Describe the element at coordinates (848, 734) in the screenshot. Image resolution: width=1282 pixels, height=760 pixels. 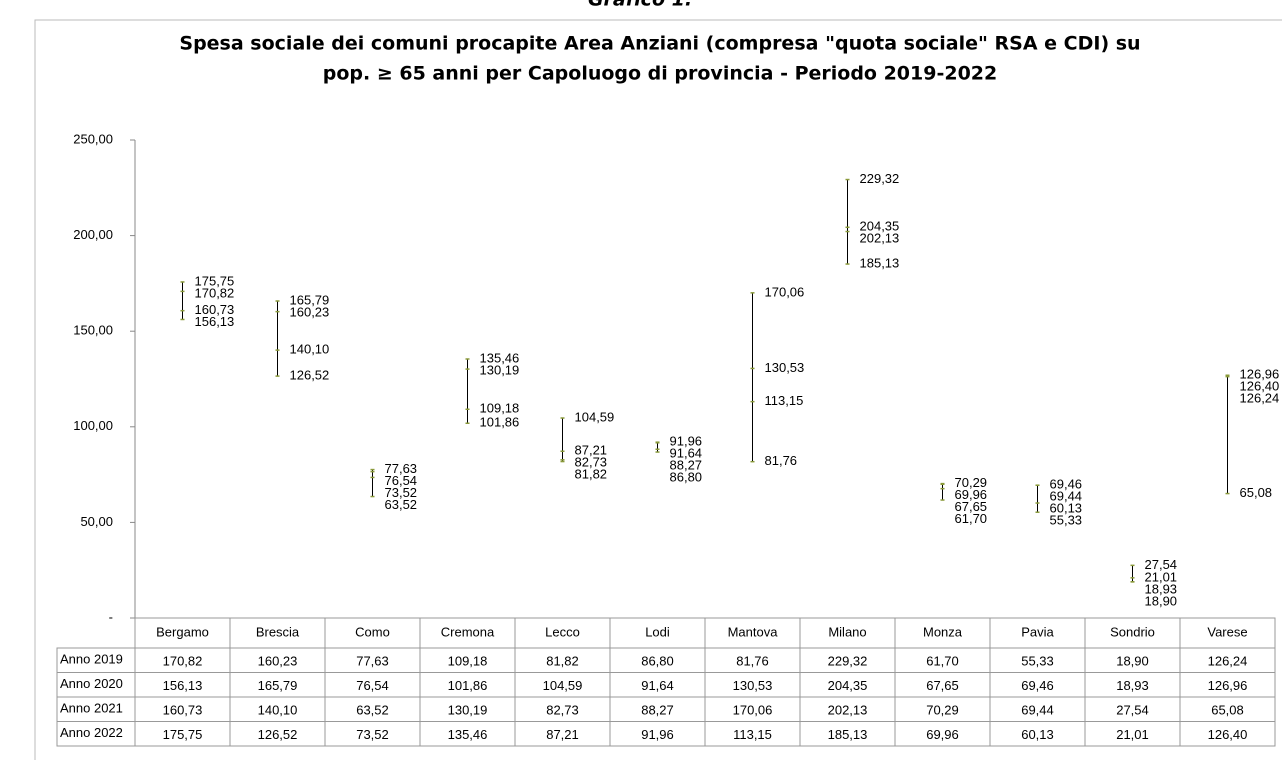
I see `table-cell: 185,13` at that location.